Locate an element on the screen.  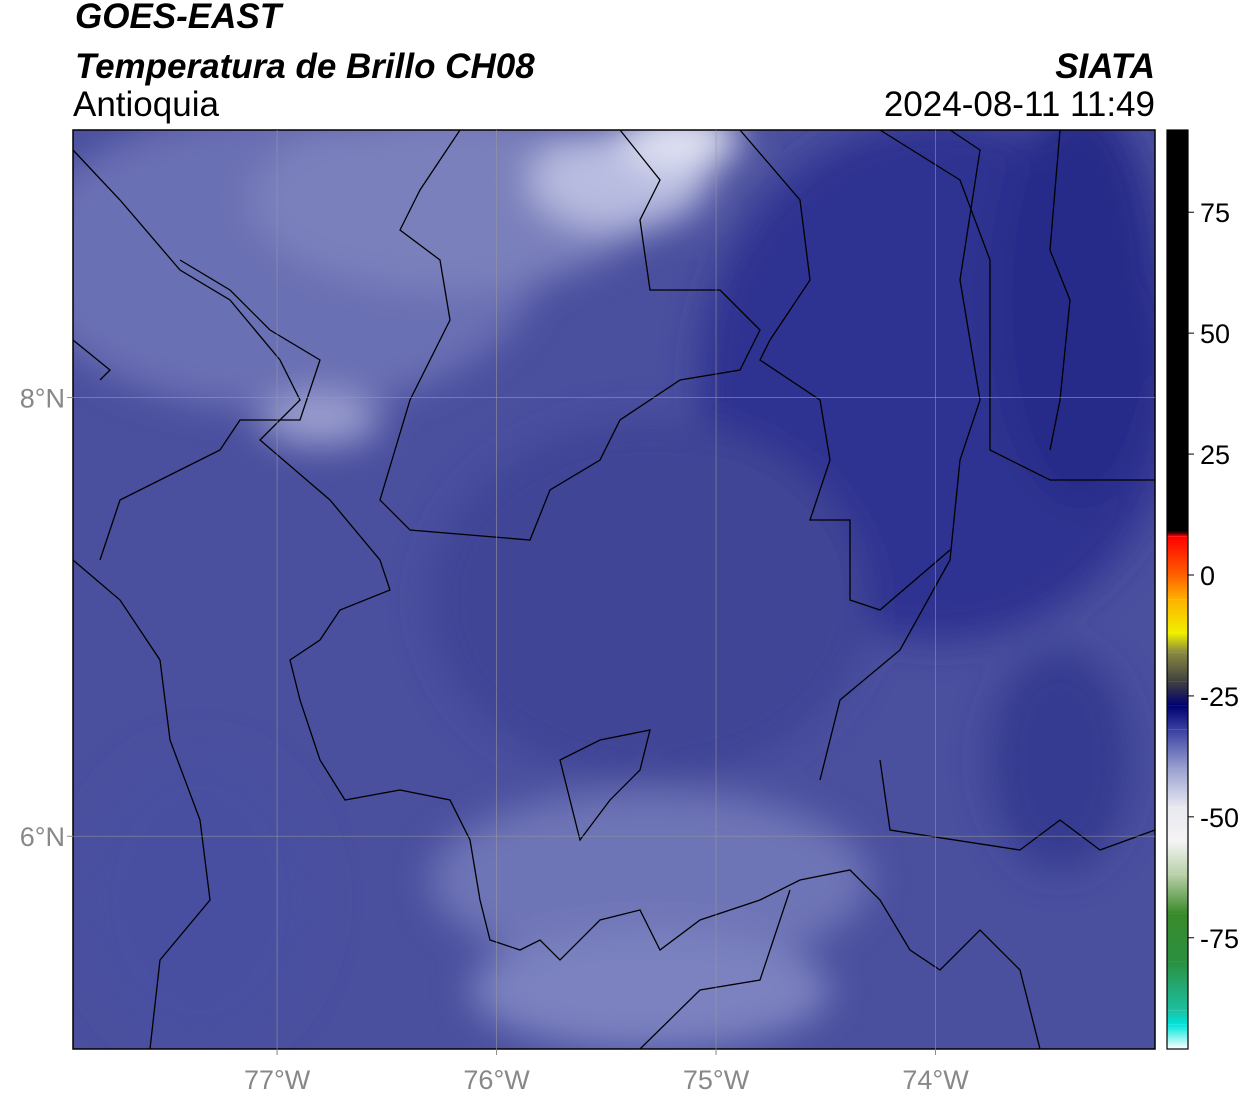
datetime: 2024-08-11 11:49 is located at coordinates (1019, 104).